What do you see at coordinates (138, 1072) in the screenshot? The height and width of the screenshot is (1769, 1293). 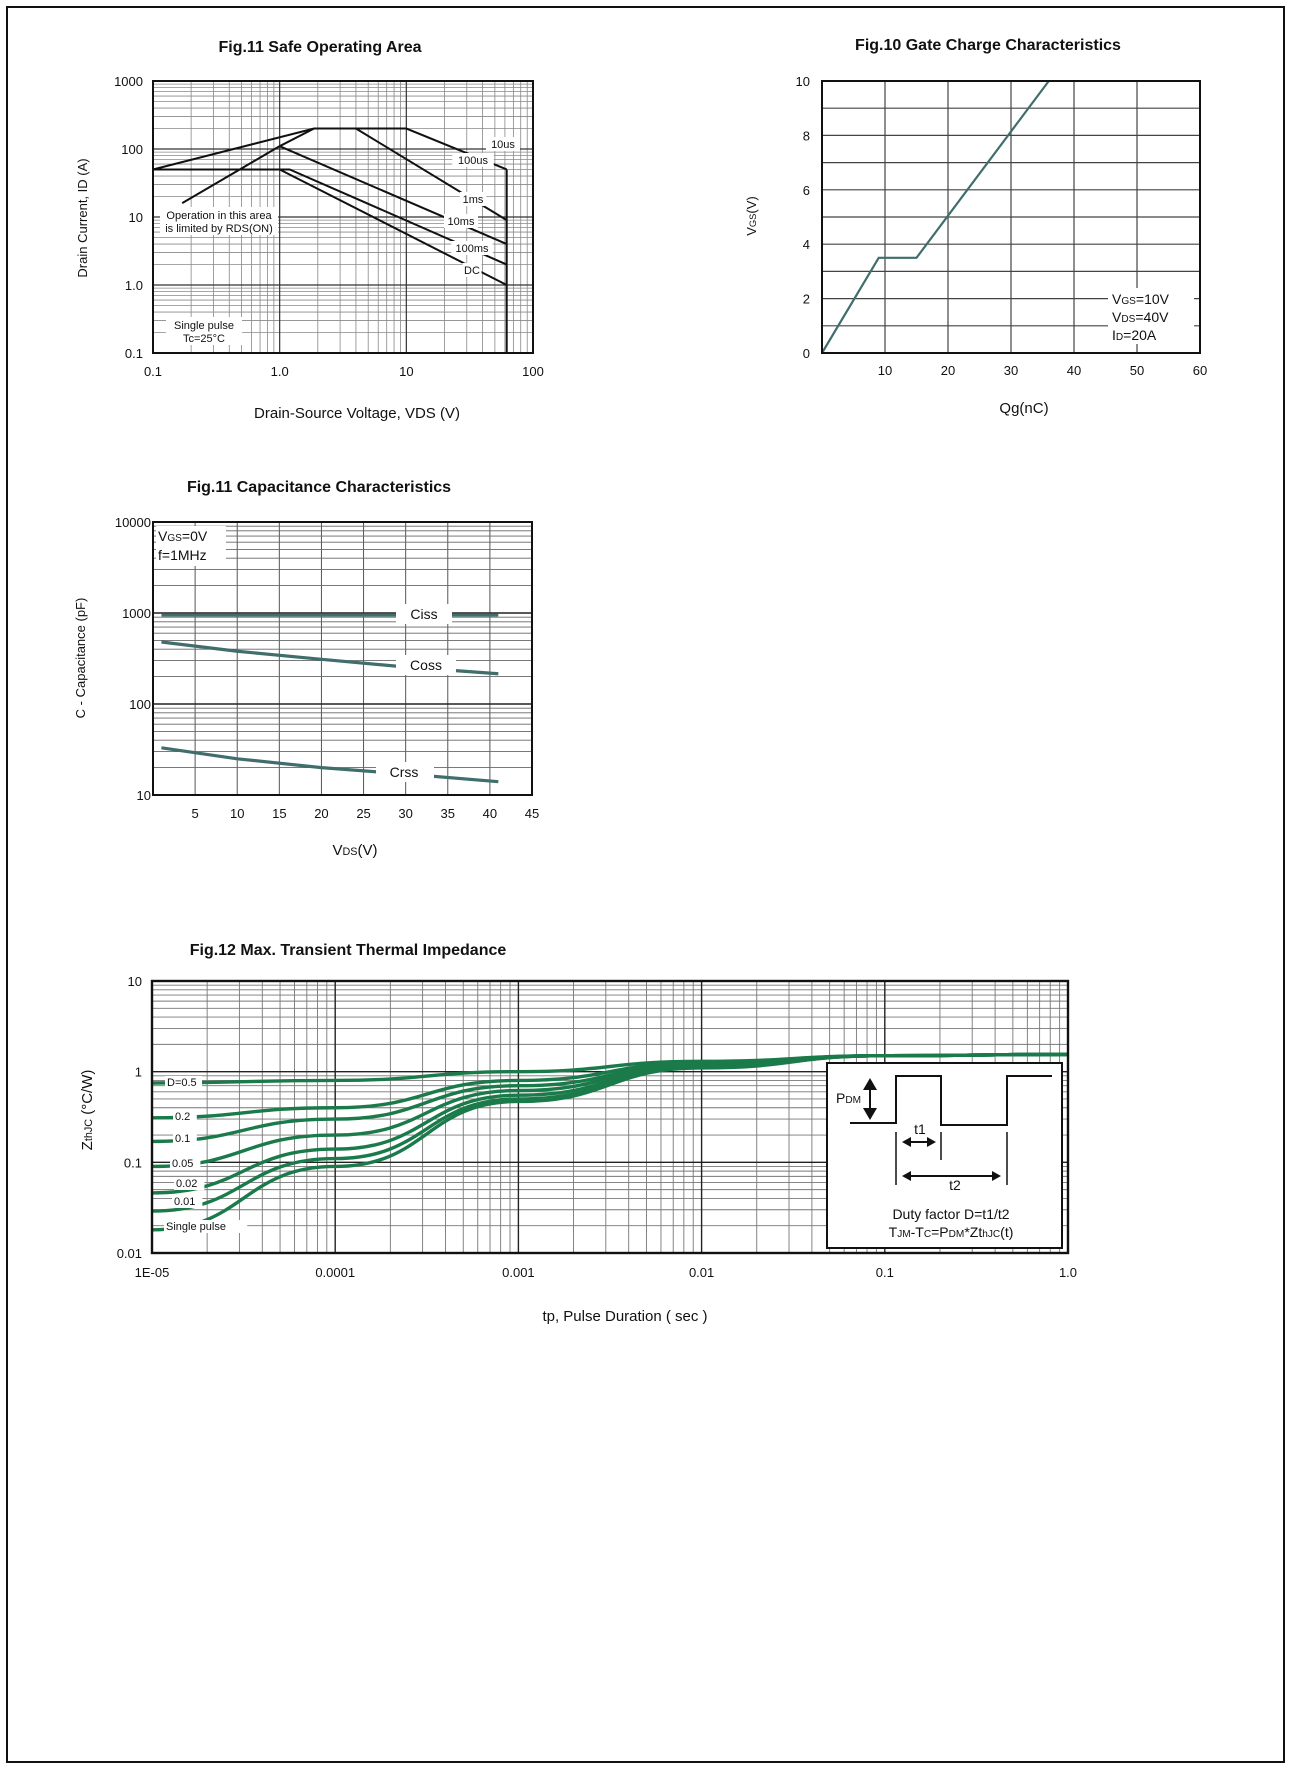 I see `y-tick-label: 1` at bounding box center [138, 1072].